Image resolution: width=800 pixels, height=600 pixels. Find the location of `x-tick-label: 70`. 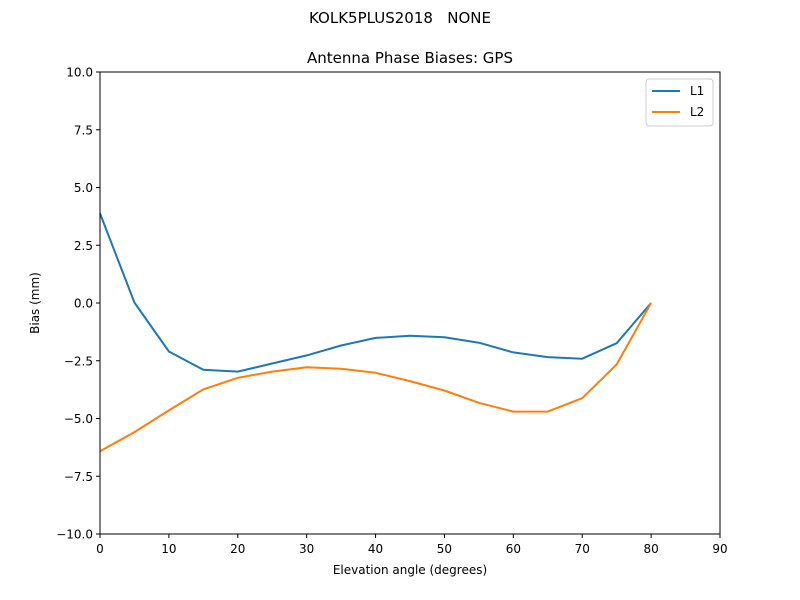

x-tick-label: 70 is located at coordinates (582, 549).